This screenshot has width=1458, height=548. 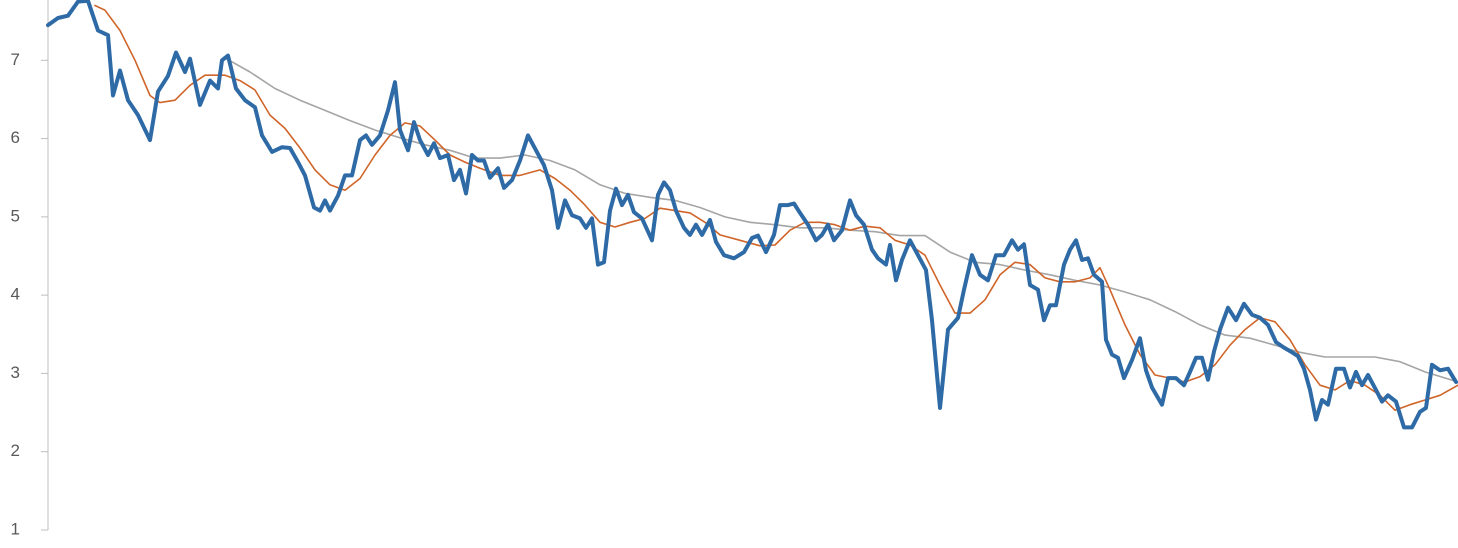 I want to click on y-tick-label: 2, so click(x=15, y=450).